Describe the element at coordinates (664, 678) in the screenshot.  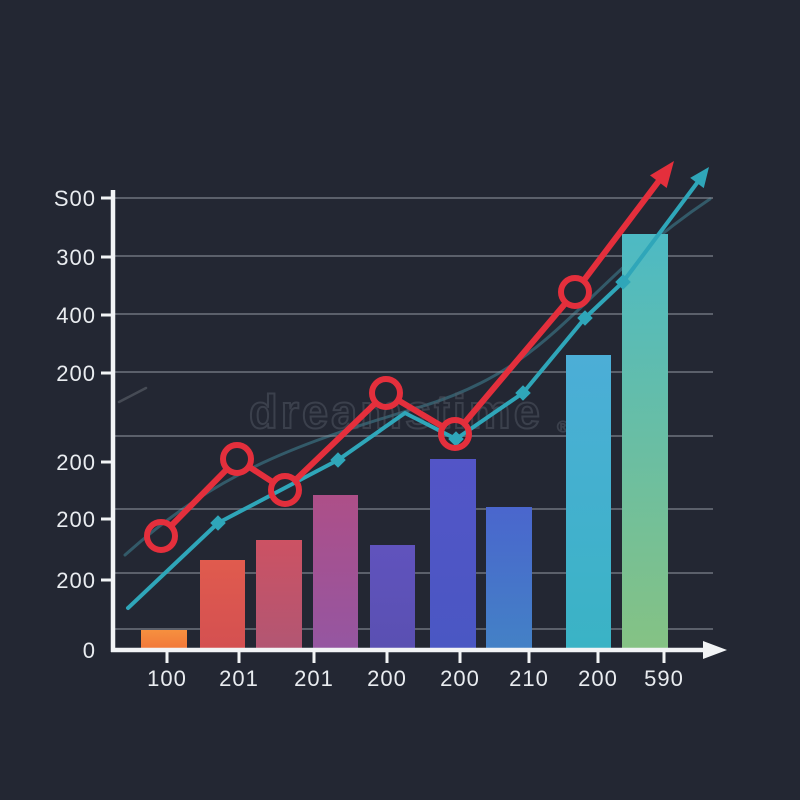
I see `x-axis-label: 590` at that location.